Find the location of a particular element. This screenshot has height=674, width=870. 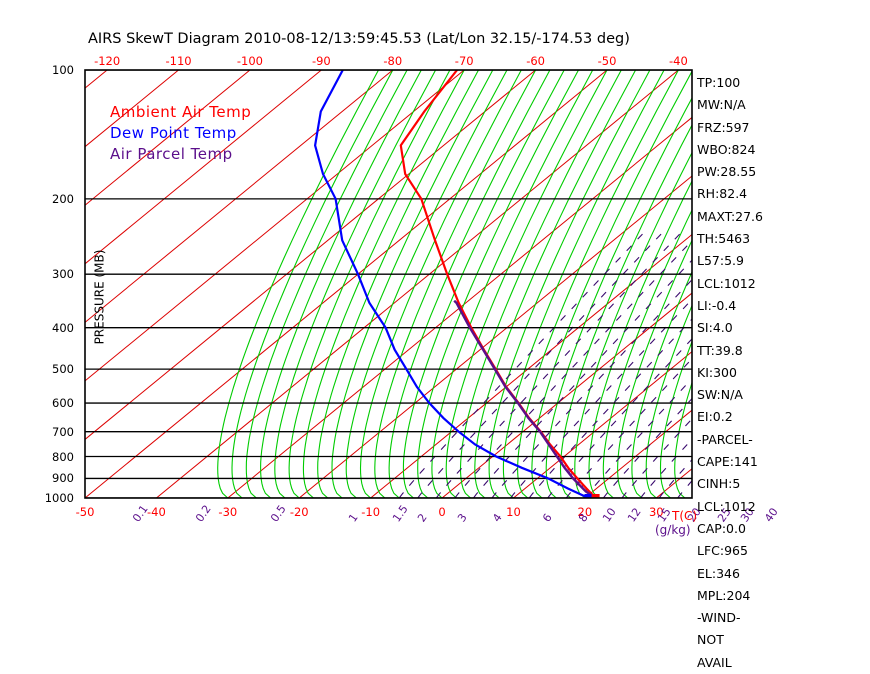

index-th: TH:5463 is located at coordinates (724, 239).